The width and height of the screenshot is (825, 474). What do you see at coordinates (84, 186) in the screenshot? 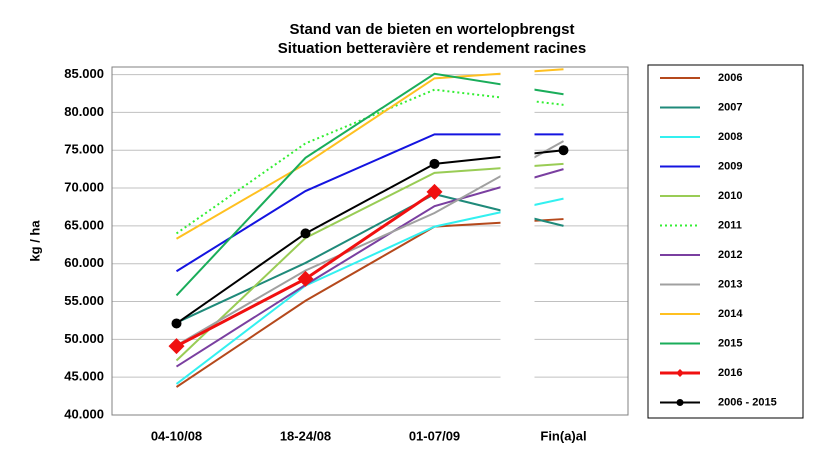
I see `y-tick-label: 70.000` at bounding box center [84, 186].